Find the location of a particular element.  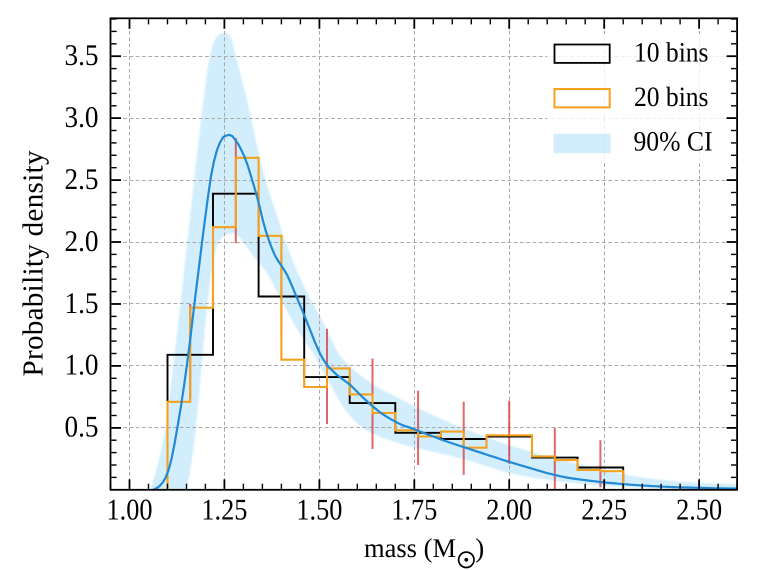

svg-text: 1.50 is located at coordinates (319, 509).